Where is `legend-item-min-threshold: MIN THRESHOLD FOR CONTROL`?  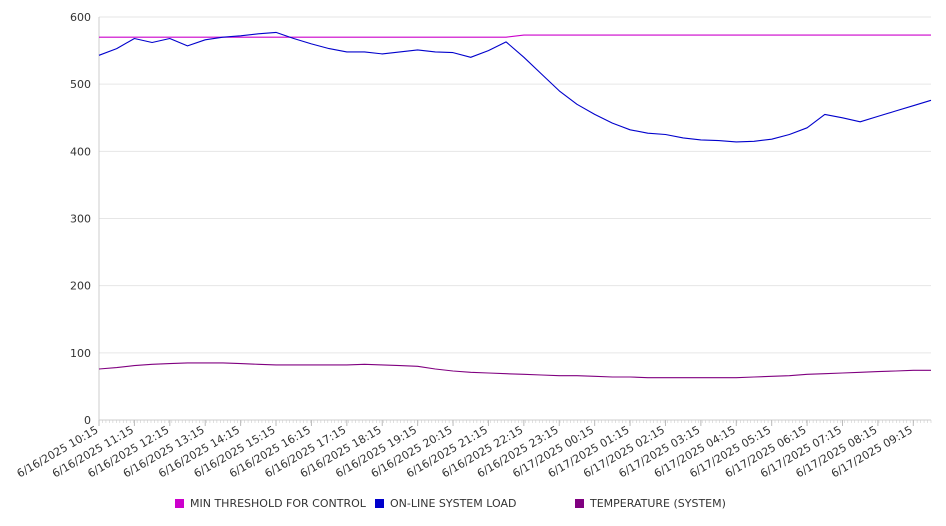 legend-item-min-threshold: MIN THRESHOLD FOR CONTROL is located at coordinates (270, 503).